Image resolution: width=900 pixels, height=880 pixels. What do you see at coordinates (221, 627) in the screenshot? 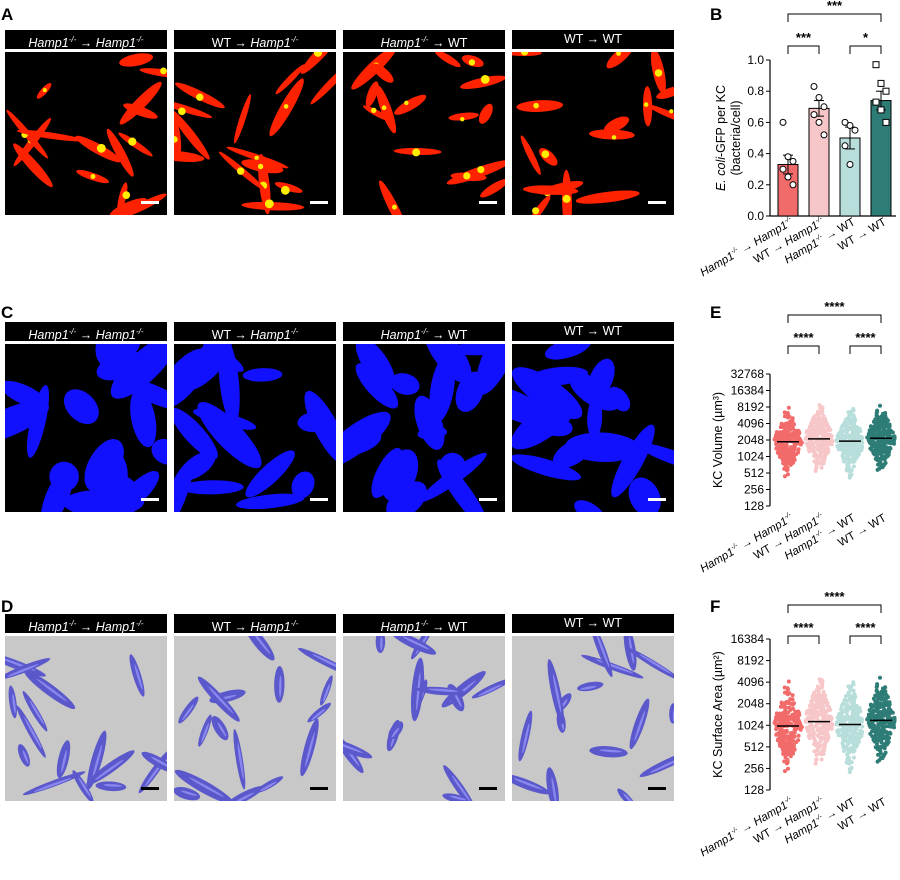
I see `group-label-donor: WT` at bounding box center [221, 627].